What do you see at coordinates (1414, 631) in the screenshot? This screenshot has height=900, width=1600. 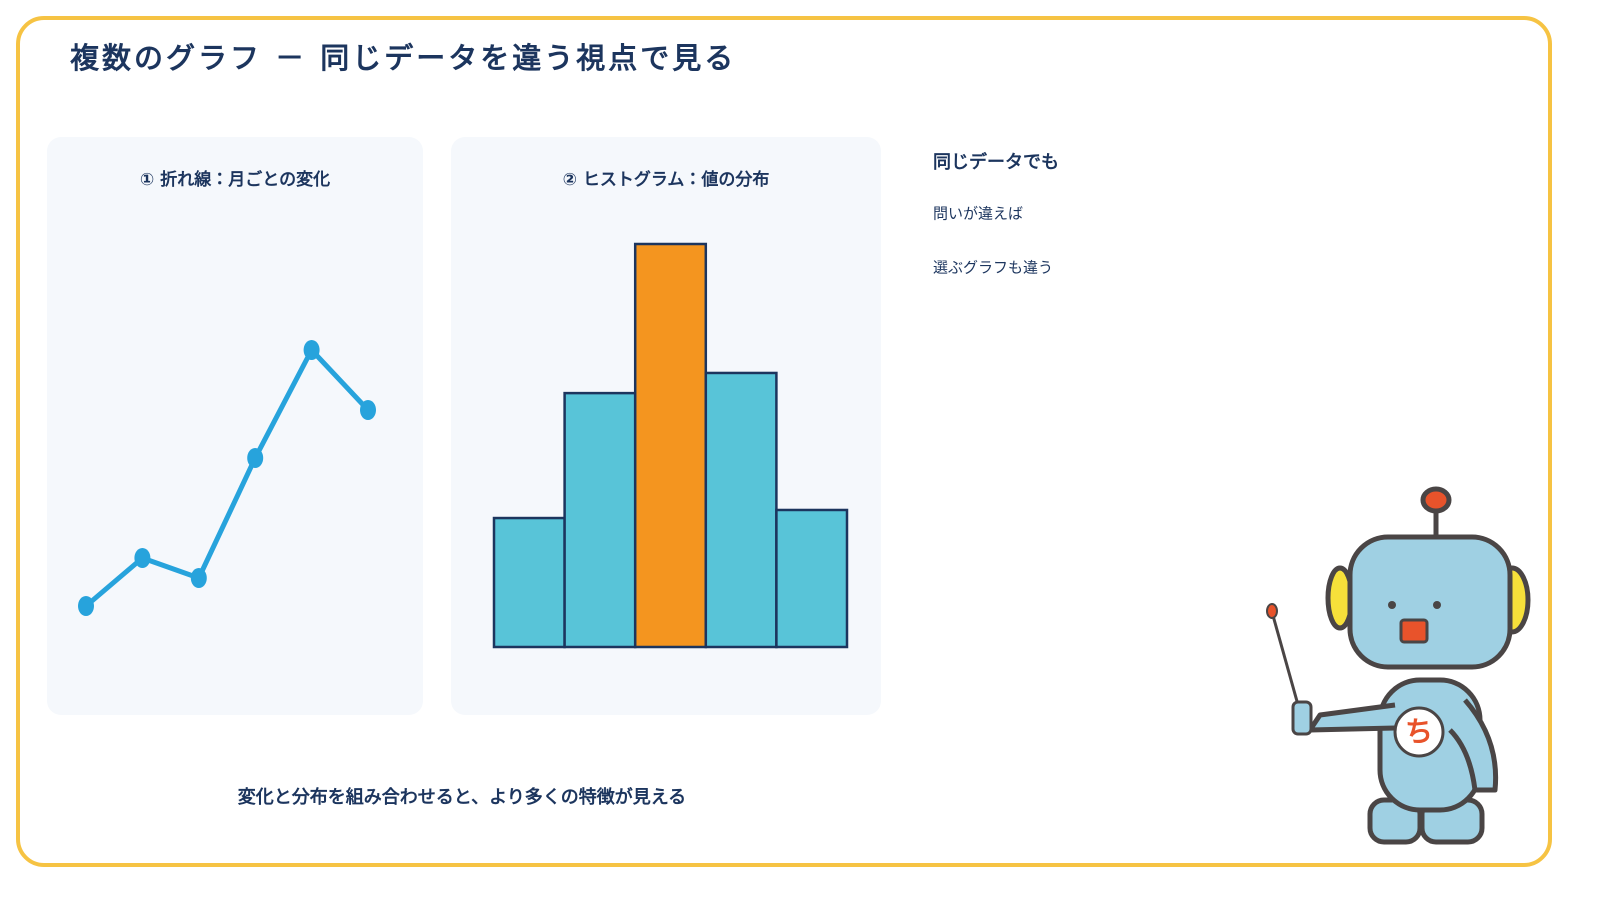 I see `mouth` at bounding box center [1414, 631].